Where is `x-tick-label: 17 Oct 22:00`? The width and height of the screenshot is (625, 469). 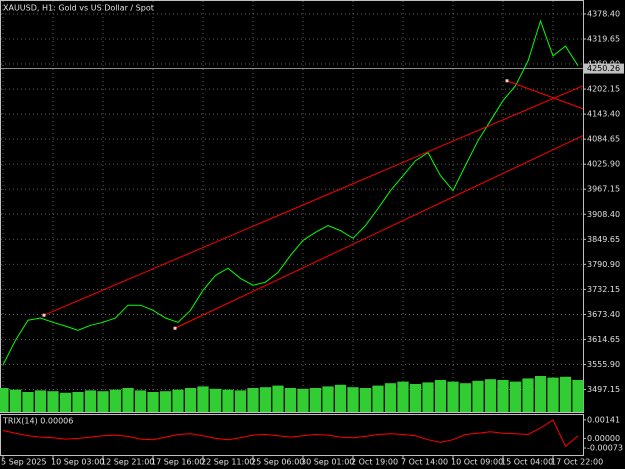
x-tick-label: 17 Oct 22:00 is located at coordinates (577, 462).